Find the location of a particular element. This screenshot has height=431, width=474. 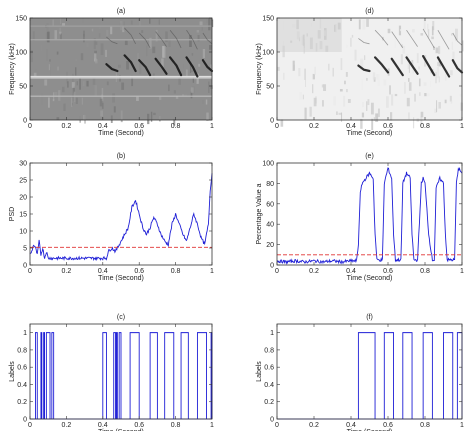

x-tick-label: 0 is located at coordinates (277, 271).